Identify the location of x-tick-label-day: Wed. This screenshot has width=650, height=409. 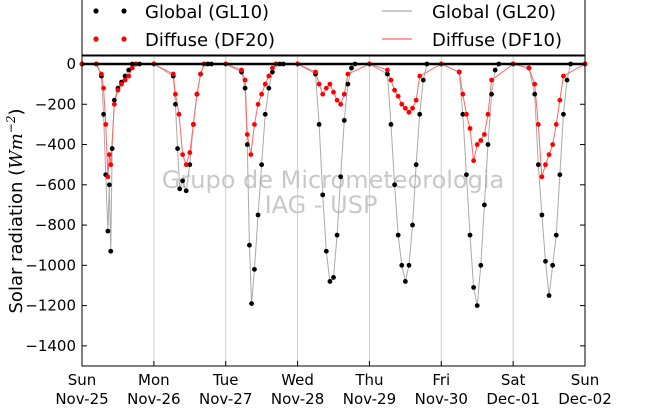
(297, 380).